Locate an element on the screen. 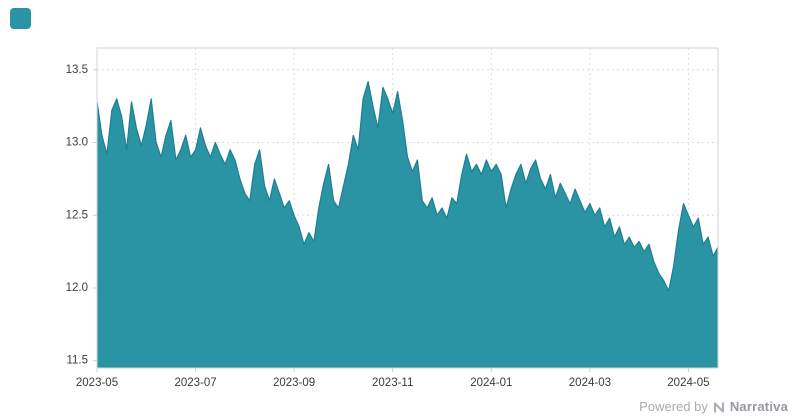  narrativa-logo-icon is located at coordinates (20, 18).